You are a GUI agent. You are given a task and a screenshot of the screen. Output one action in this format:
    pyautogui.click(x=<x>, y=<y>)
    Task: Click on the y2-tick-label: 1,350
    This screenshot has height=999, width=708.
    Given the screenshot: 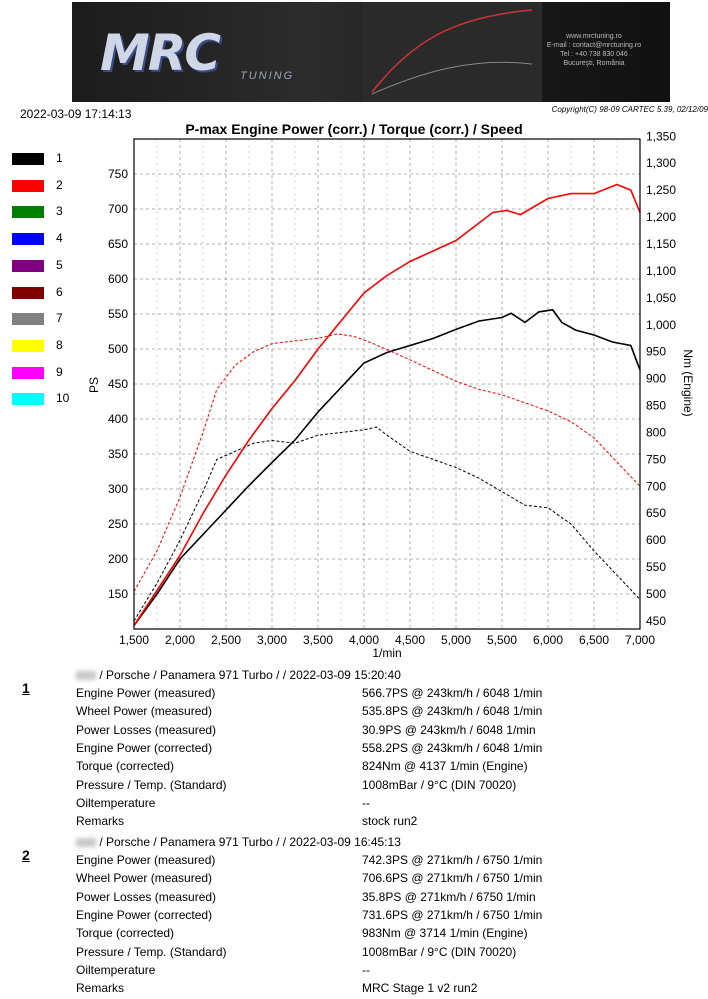 What is the action you would take?
    pyautogui.click(x=661, y=136)
    